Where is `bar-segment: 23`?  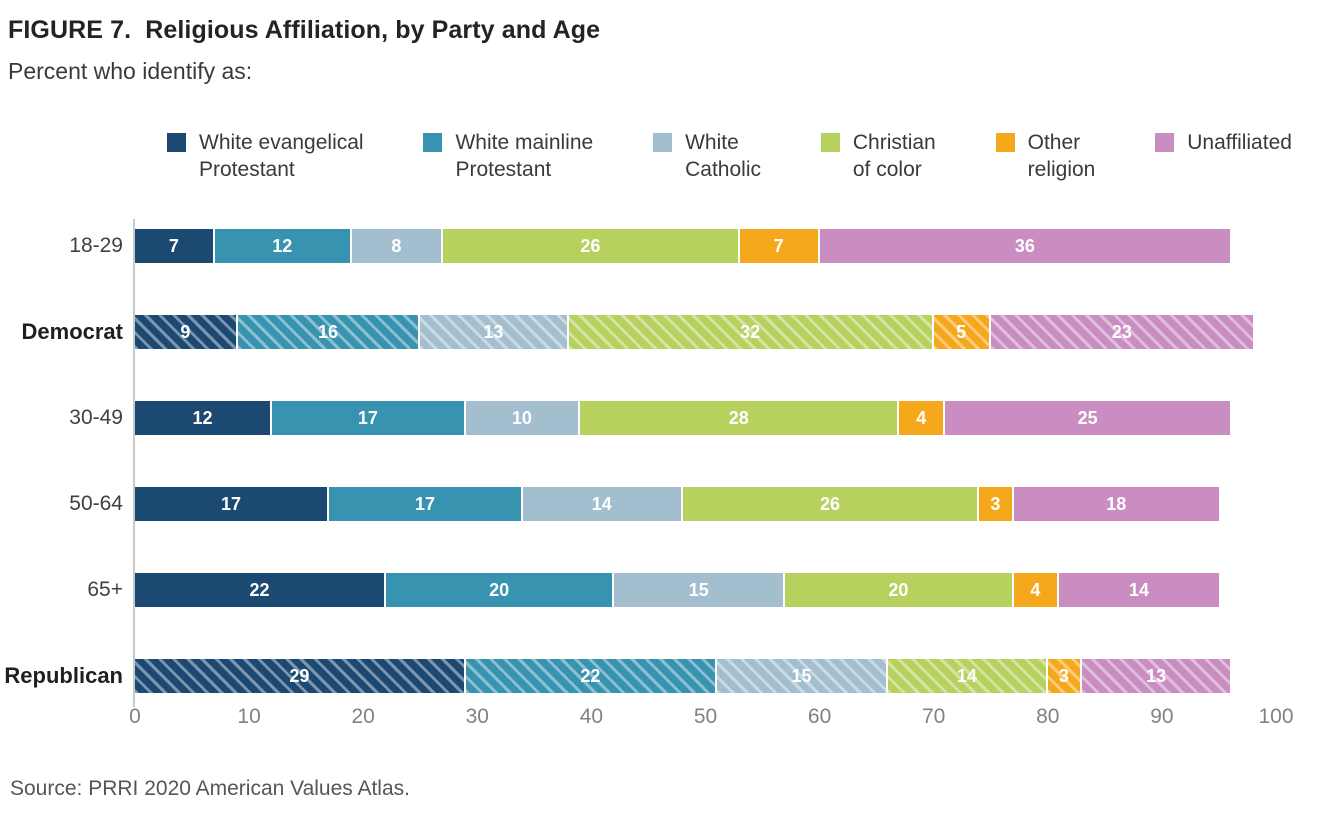
bar-segment: 23 is located at coordinates (1122, 332).